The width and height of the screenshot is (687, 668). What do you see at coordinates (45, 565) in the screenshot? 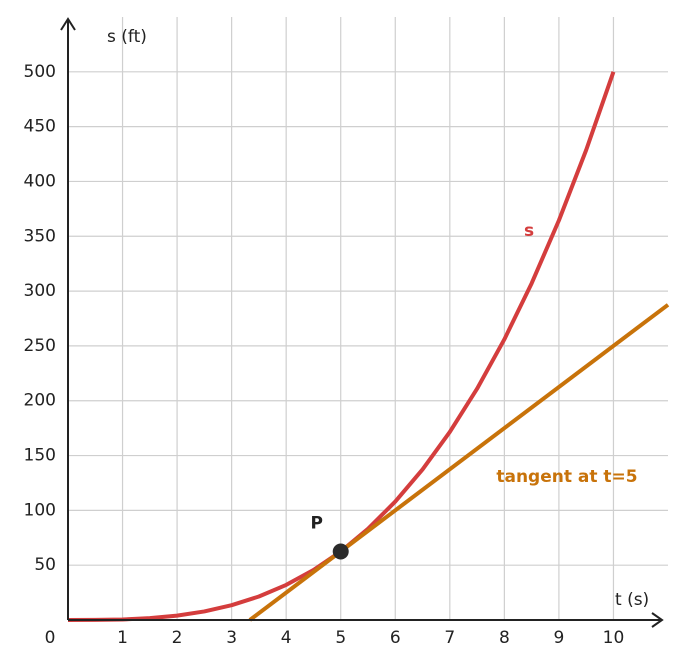
I see `y-tick-label: 50` at bounding box center [45, 565].